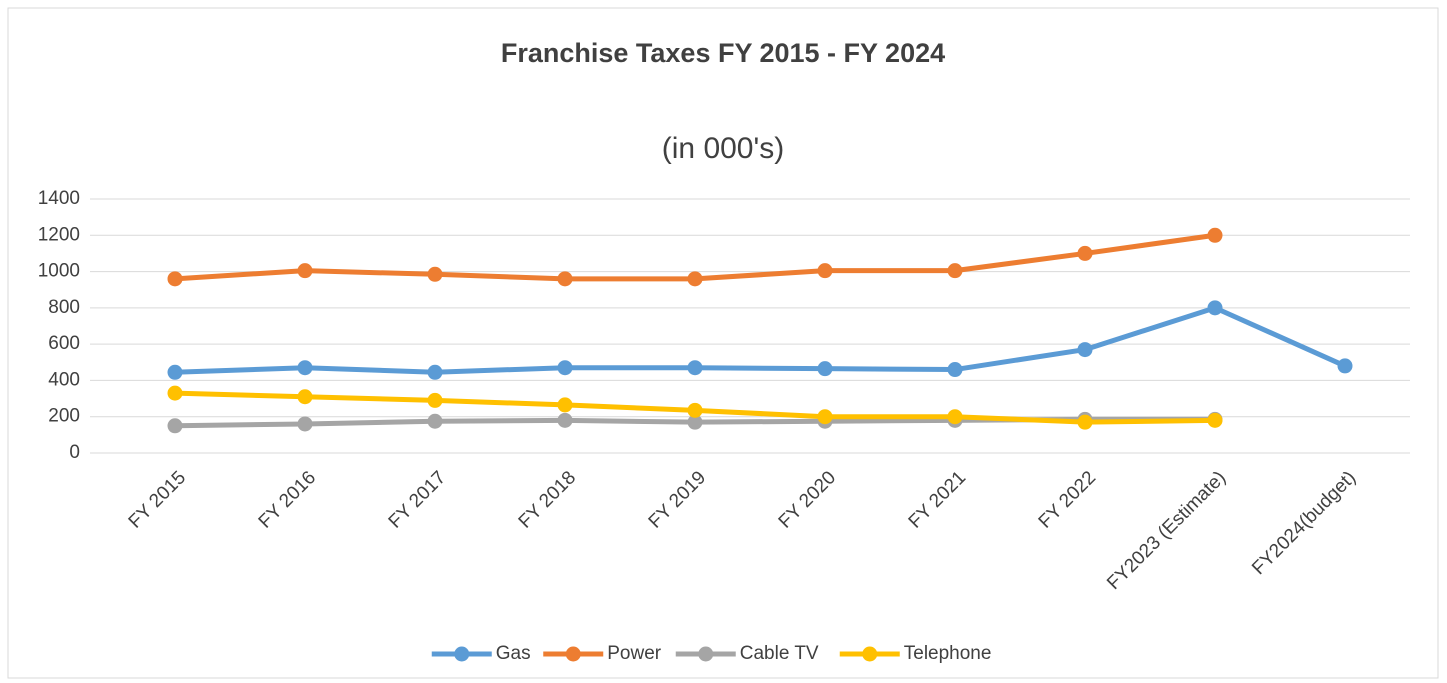 This screenshot has width=1447, height=683. What do you see at coordinates (513, 653) in the screenshot?
I see `legend-label: Gas` at bounding box center [513, 653].